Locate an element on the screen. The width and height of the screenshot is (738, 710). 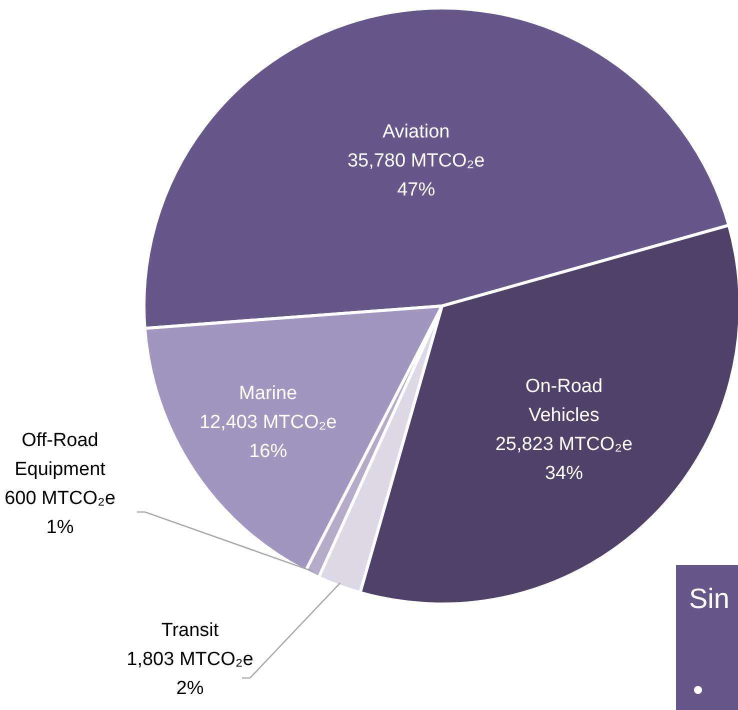
data-label: 600 MTCO₂e 1% is located at coordinates (60, 513).